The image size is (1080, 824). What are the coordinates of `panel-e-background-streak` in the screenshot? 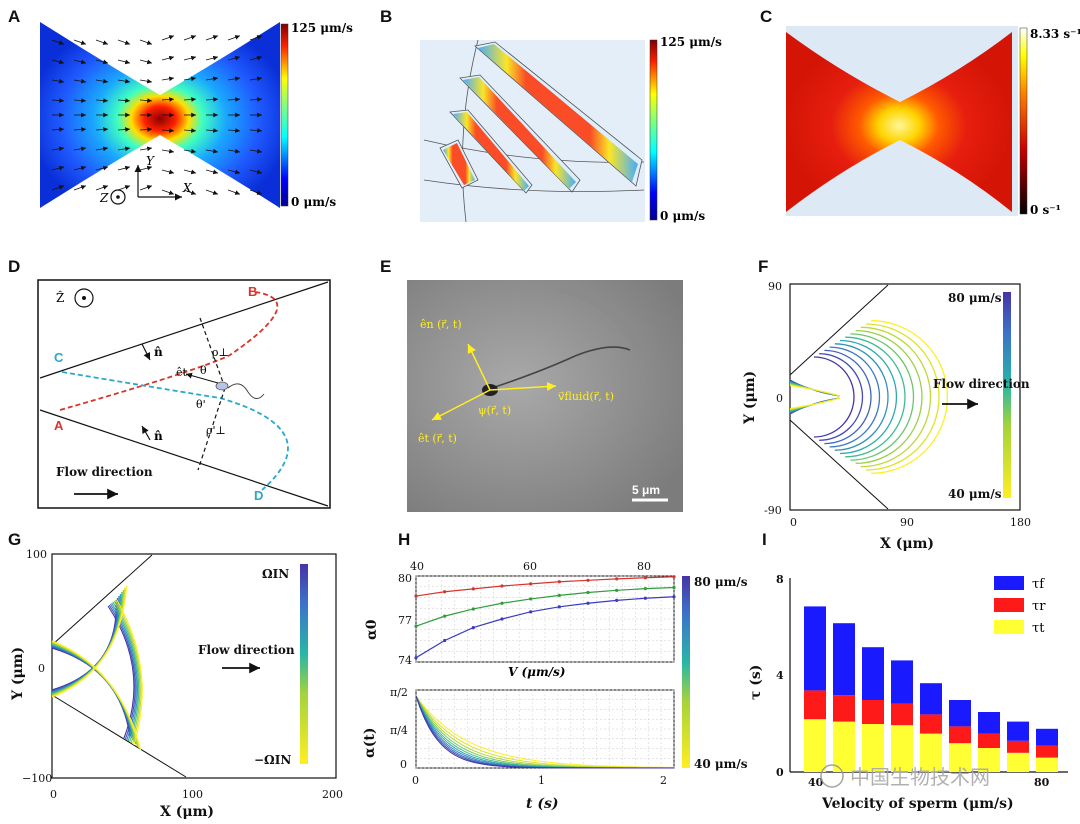 It's located at (601, 319).